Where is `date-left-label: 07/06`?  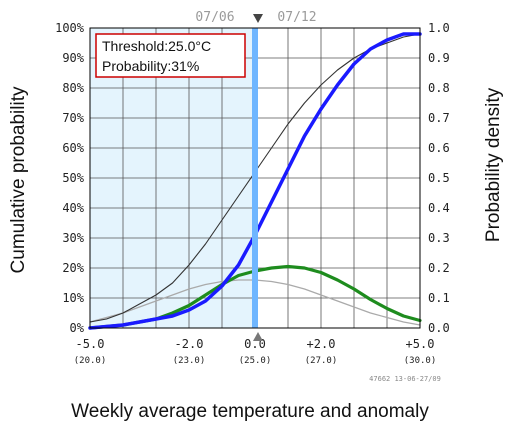
date-left-label: 07/06 is located at coordinates (214, 17).